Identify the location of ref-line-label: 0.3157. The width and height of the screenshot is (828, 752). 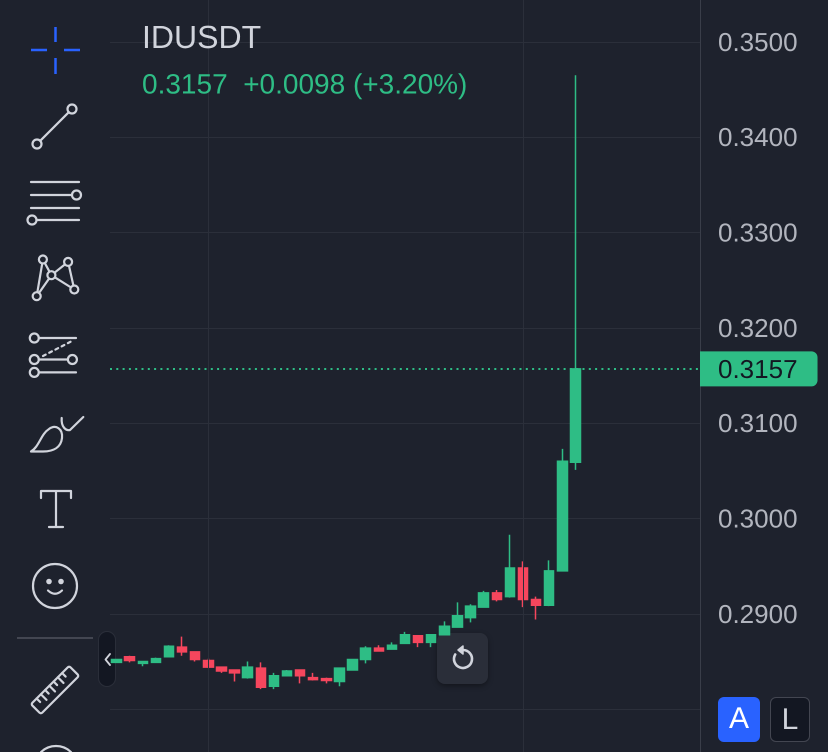
(758, 369).